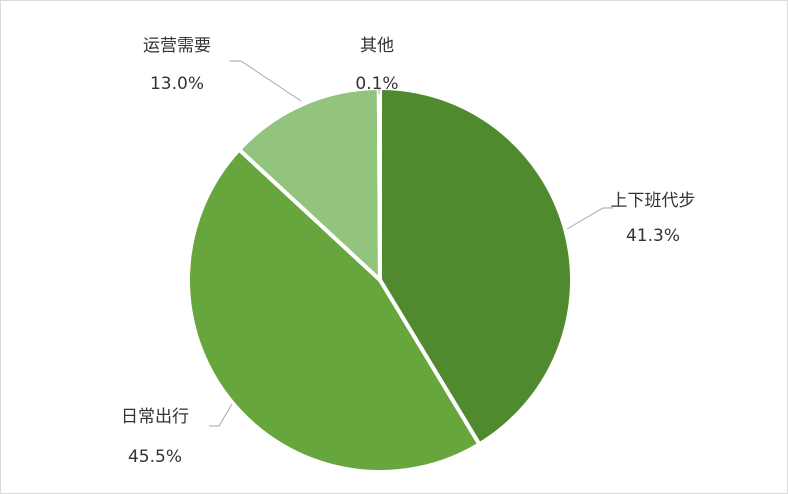  Describe the element at coordinates (177, 46) in the screenshot. I see `label-operation-name: 运营需要` at that location.